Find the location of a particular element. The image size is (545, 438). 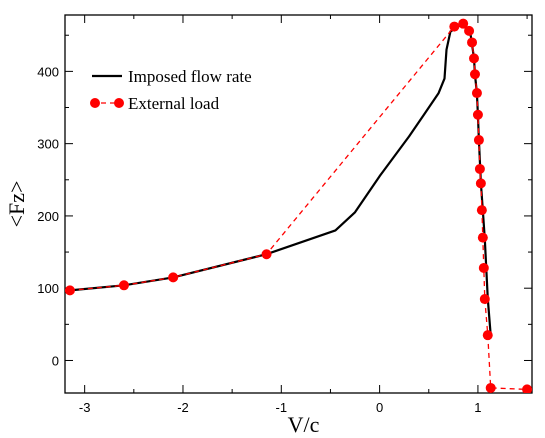

y-tick-label: 0 is located at coordinates (55, 360).